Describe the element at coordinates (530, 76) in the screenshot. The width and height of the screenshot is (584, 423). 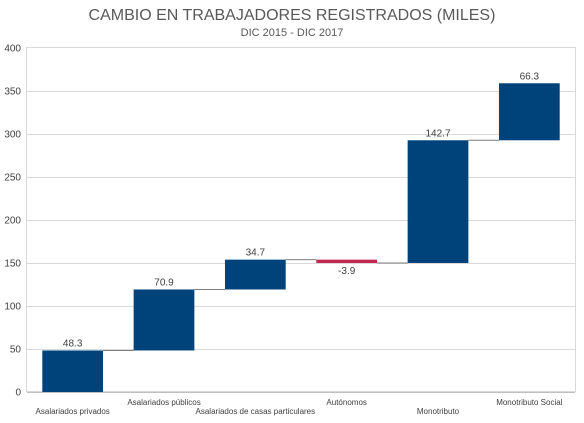
I see `data-label: 66.3` at that location.